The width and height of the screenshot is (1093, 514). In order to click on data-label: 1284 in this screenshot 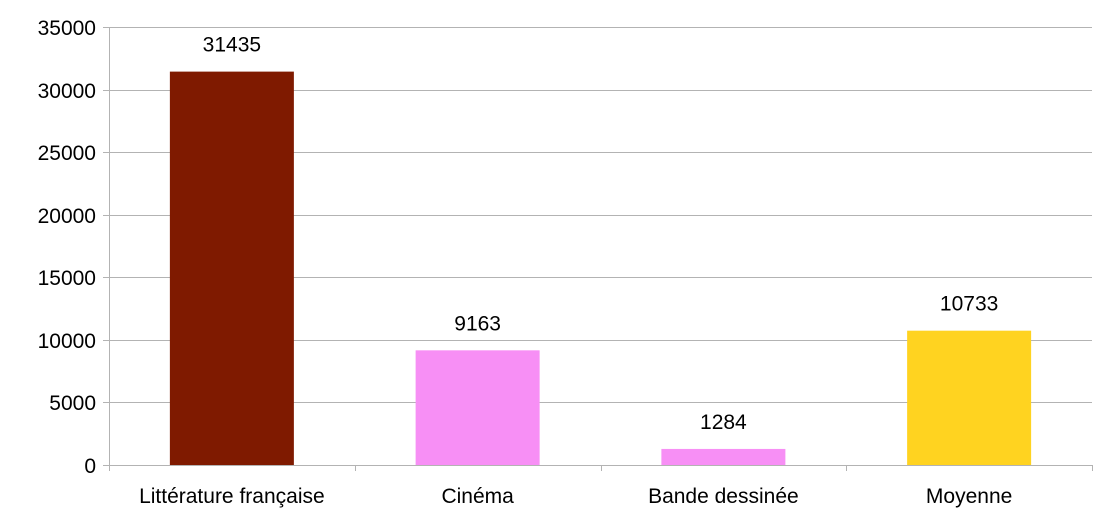, I will do `click(723, 422)`.